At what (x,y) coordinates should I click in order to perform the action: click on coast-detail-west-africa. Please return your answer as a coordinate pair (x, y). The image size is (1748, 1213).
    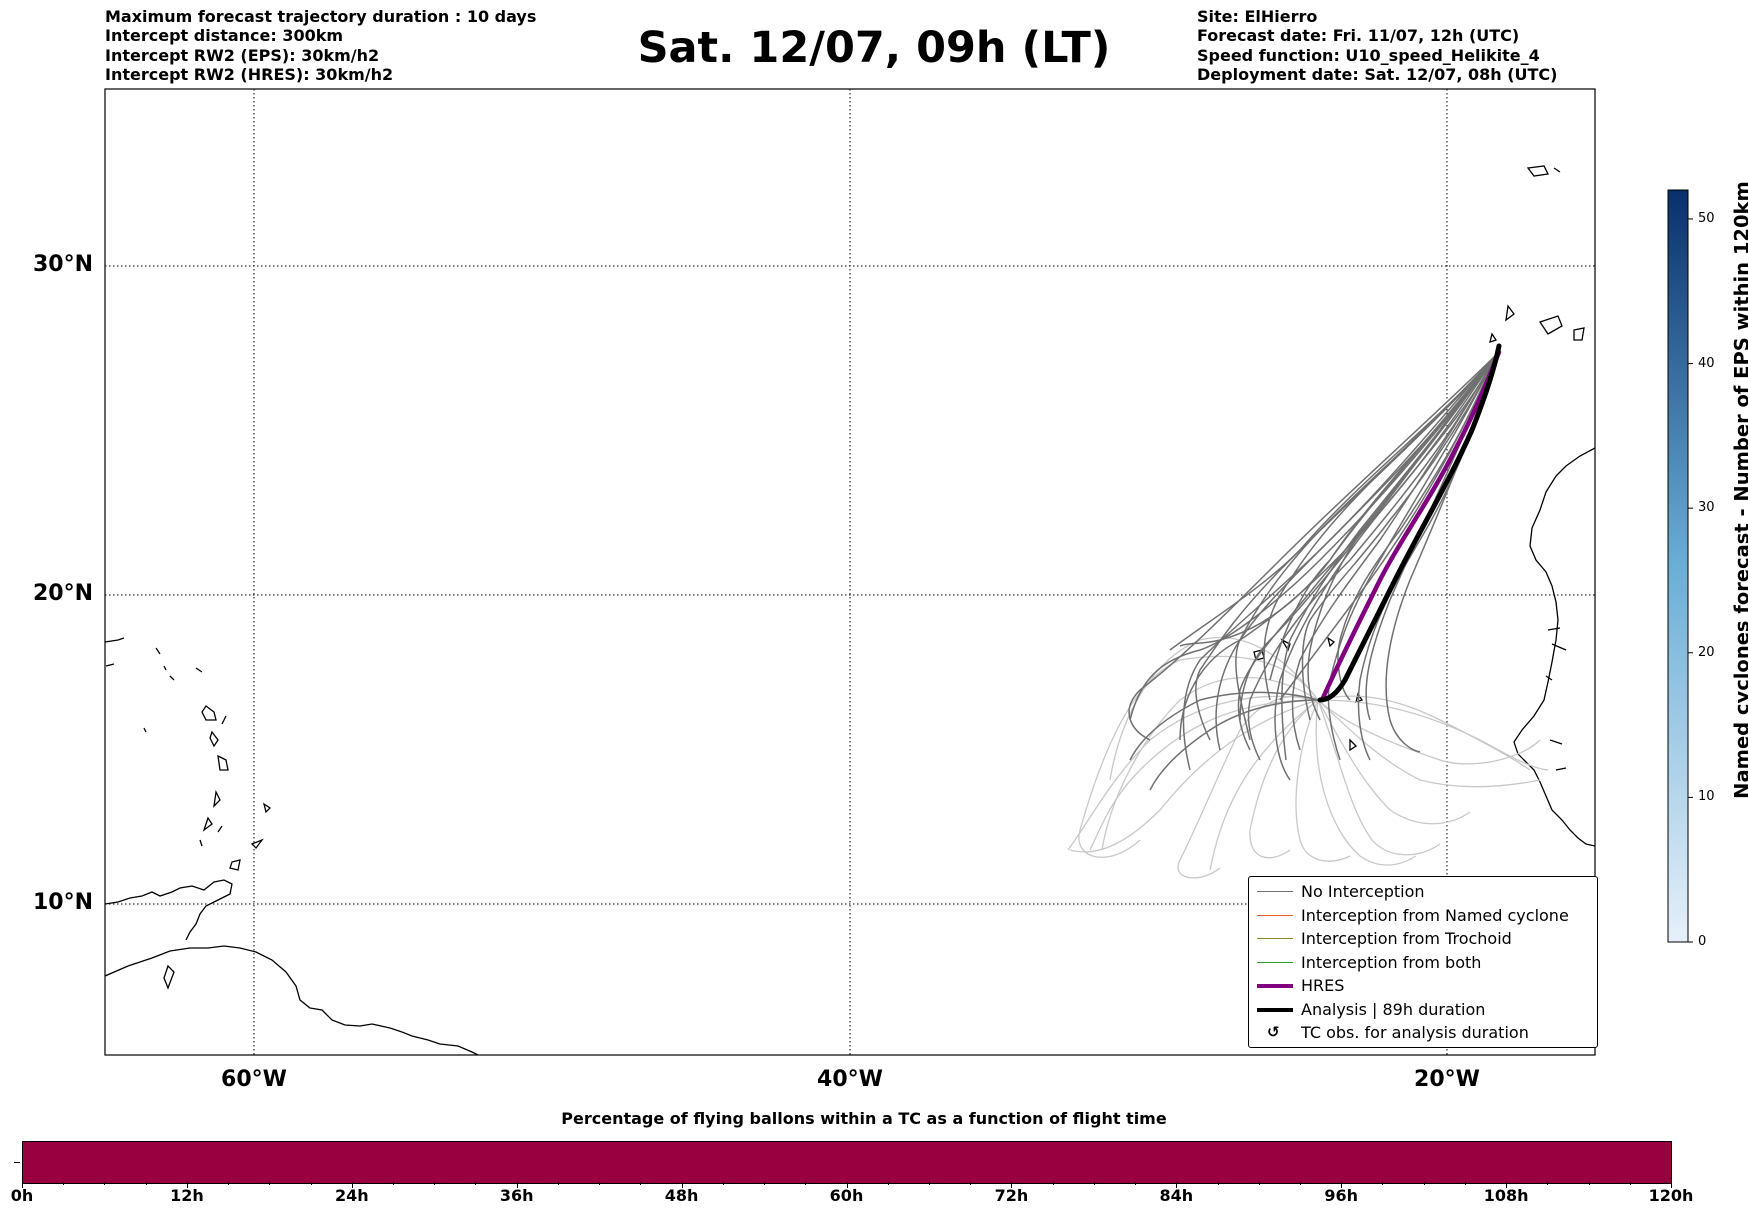
    Looking at the image, I should click on (1556, 699).